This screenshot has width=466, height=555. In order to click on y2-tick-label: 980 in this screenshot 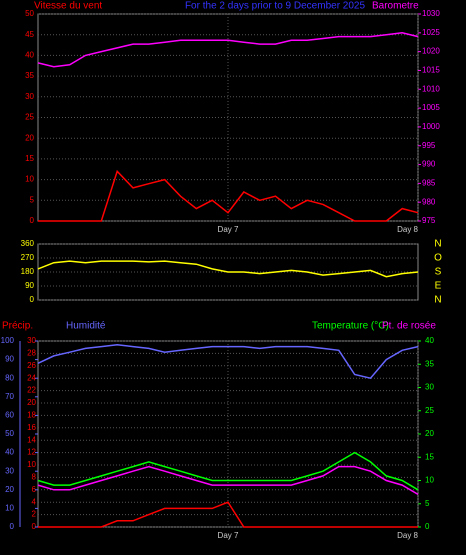, I will do `click(429, 201)`.